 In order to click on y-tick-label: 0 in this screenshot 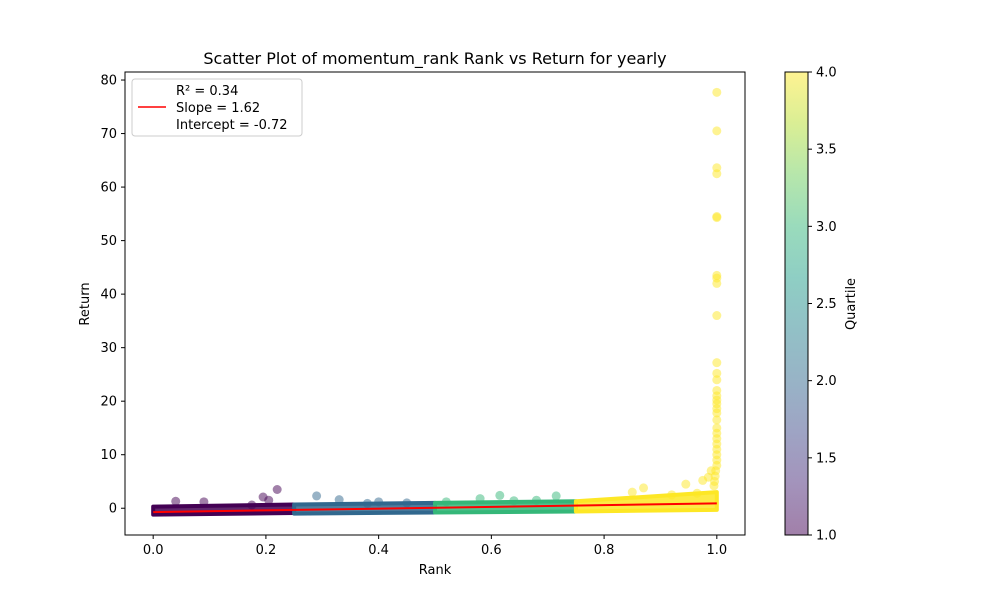, I will do `click(113, 509)`.